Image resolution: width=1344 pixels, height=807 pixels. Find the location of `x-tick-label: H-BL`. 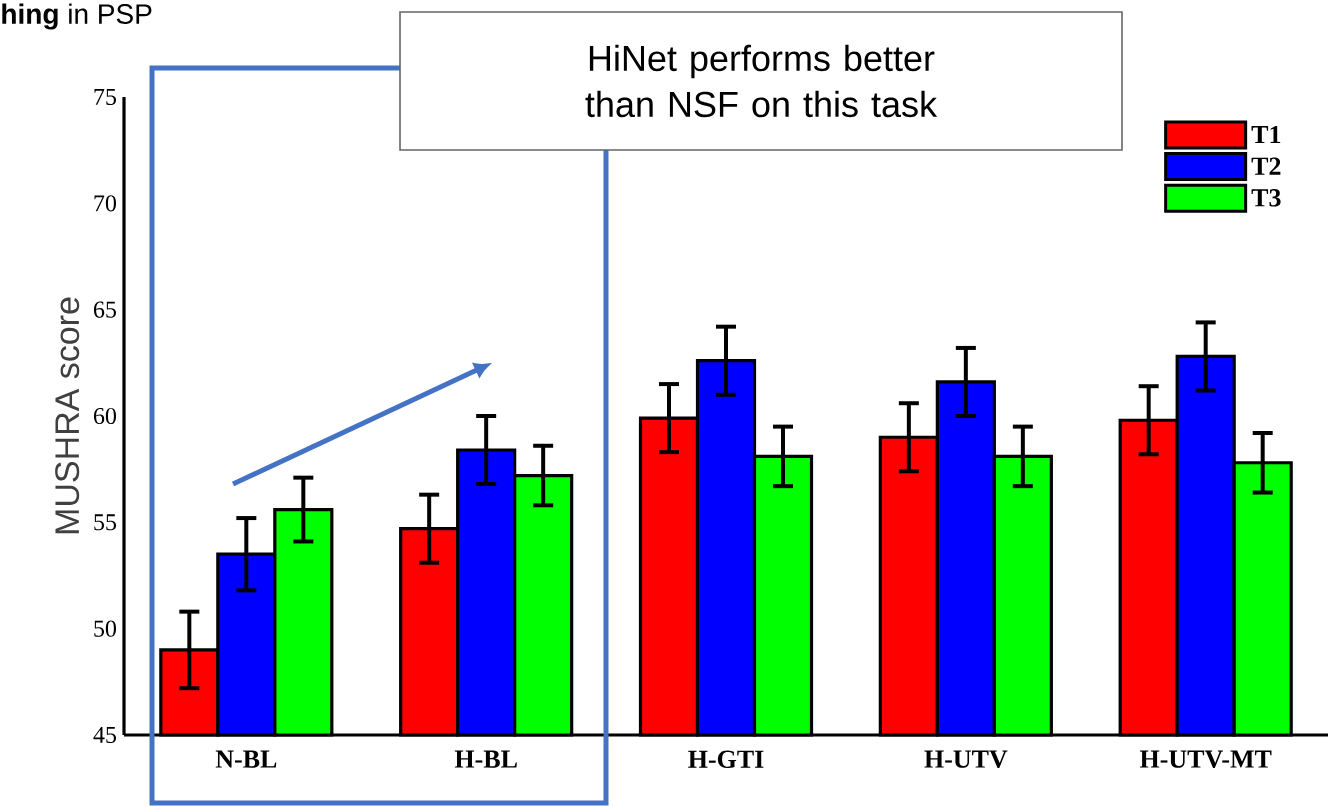

x-tick-label: H-BL is located at coordinates (485, 759).